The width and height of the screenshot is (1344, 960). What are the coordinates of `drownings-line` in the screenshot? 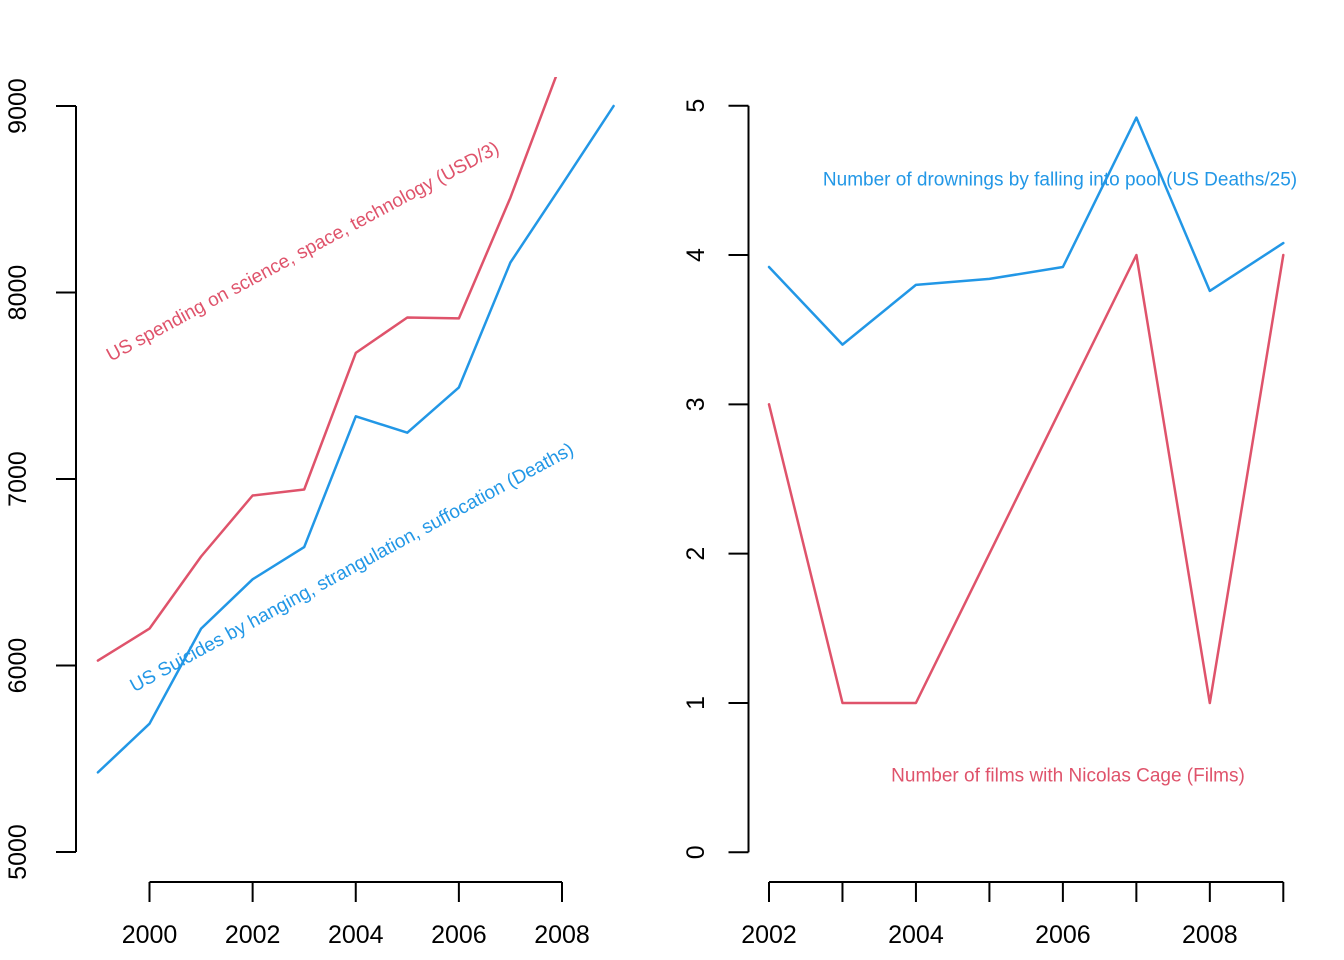 It's located at (1026, 231).